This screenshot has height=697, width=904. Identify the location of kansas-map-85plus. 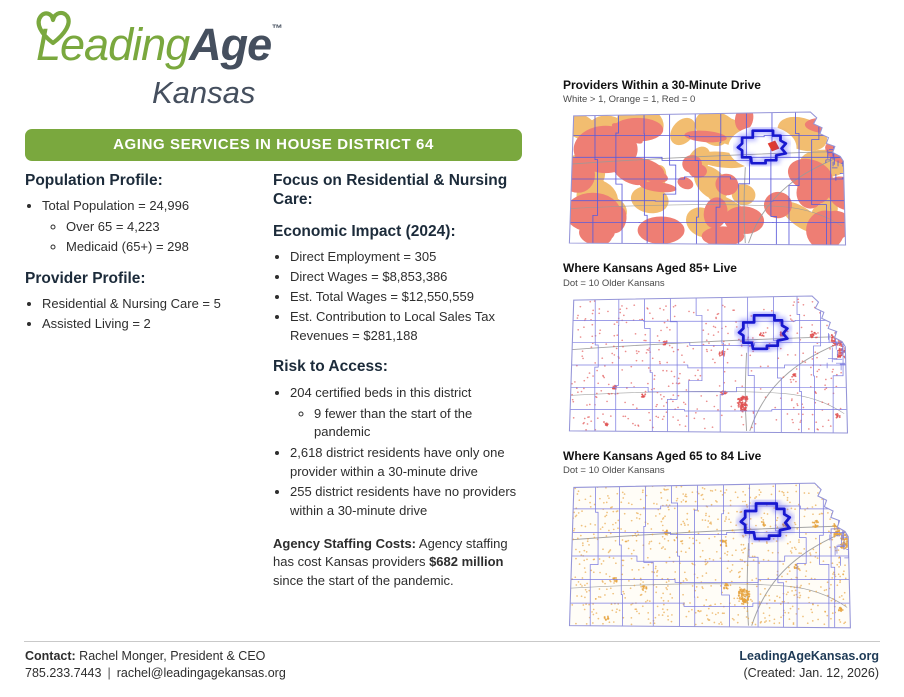
(708, 364).